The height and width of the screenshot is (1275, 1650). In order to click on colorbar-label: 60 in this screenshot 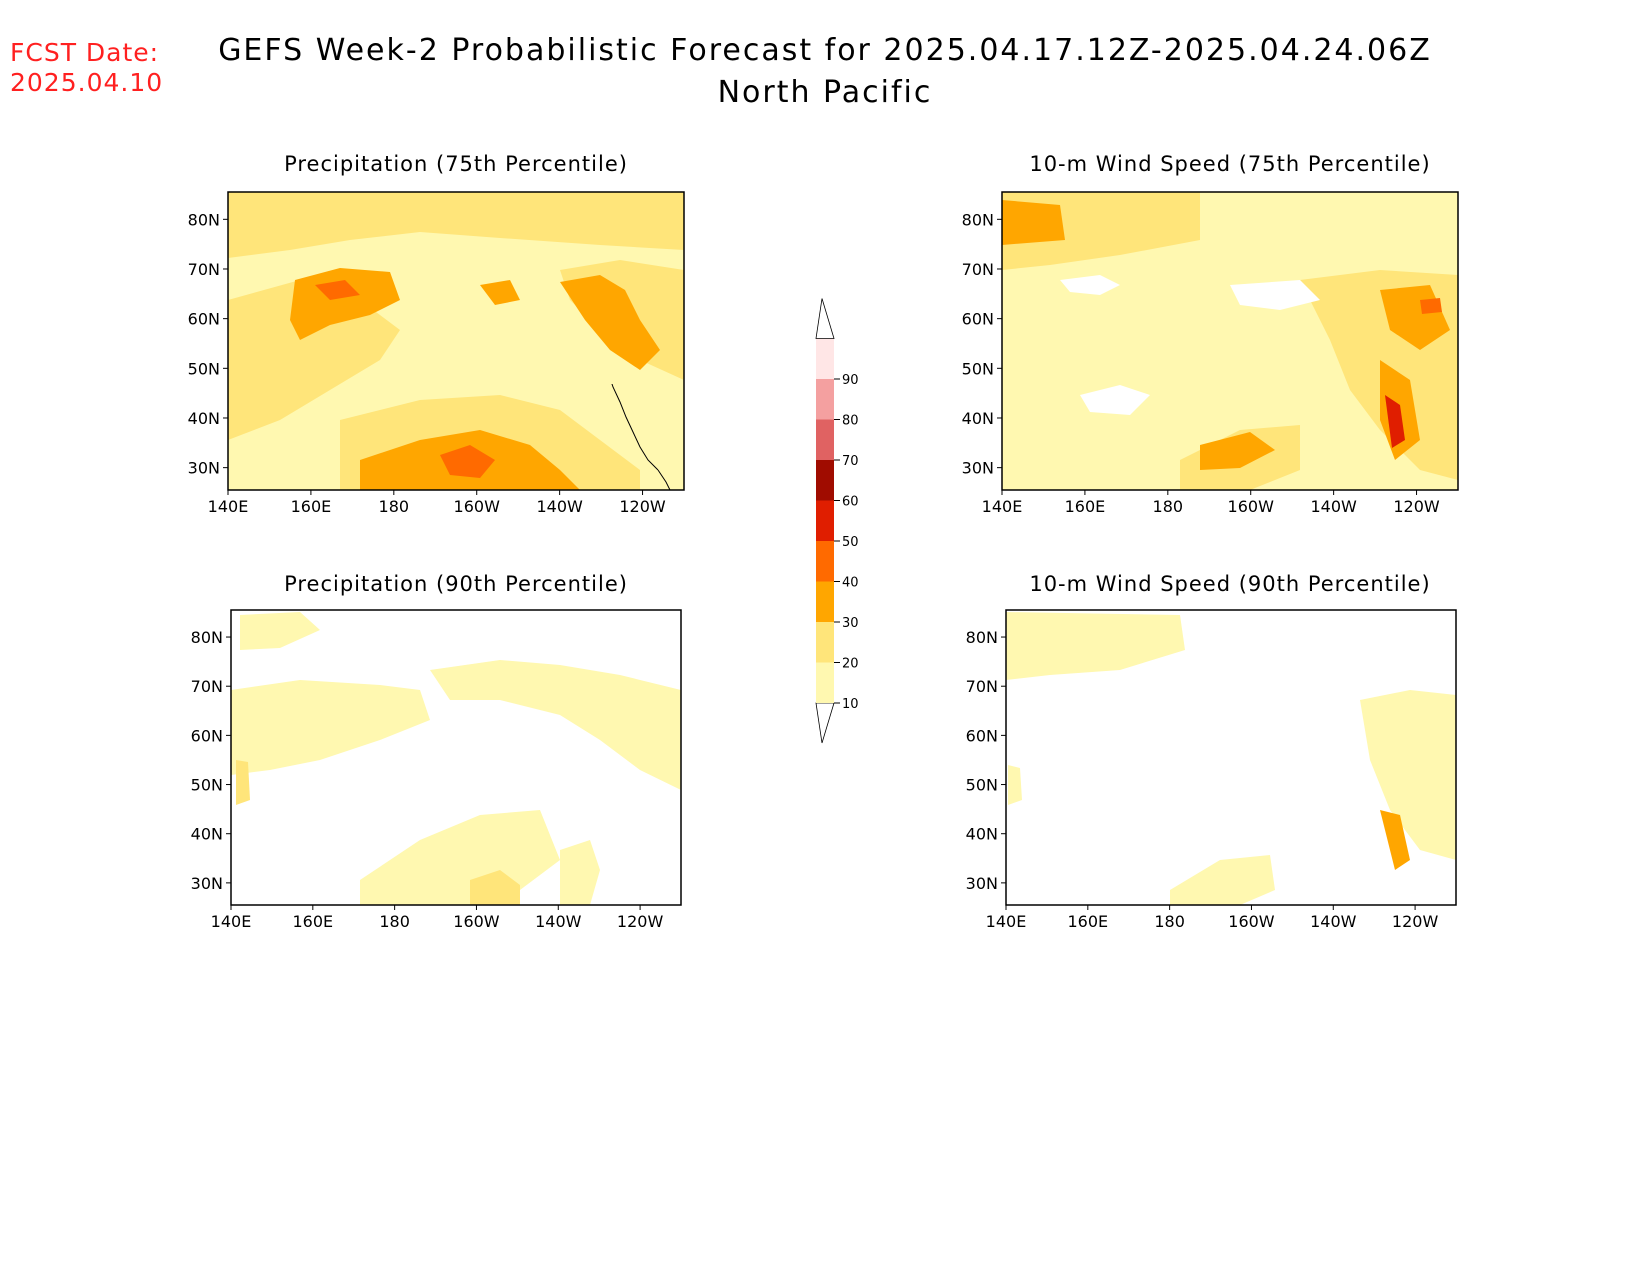, I will do `click(850, 502)`.